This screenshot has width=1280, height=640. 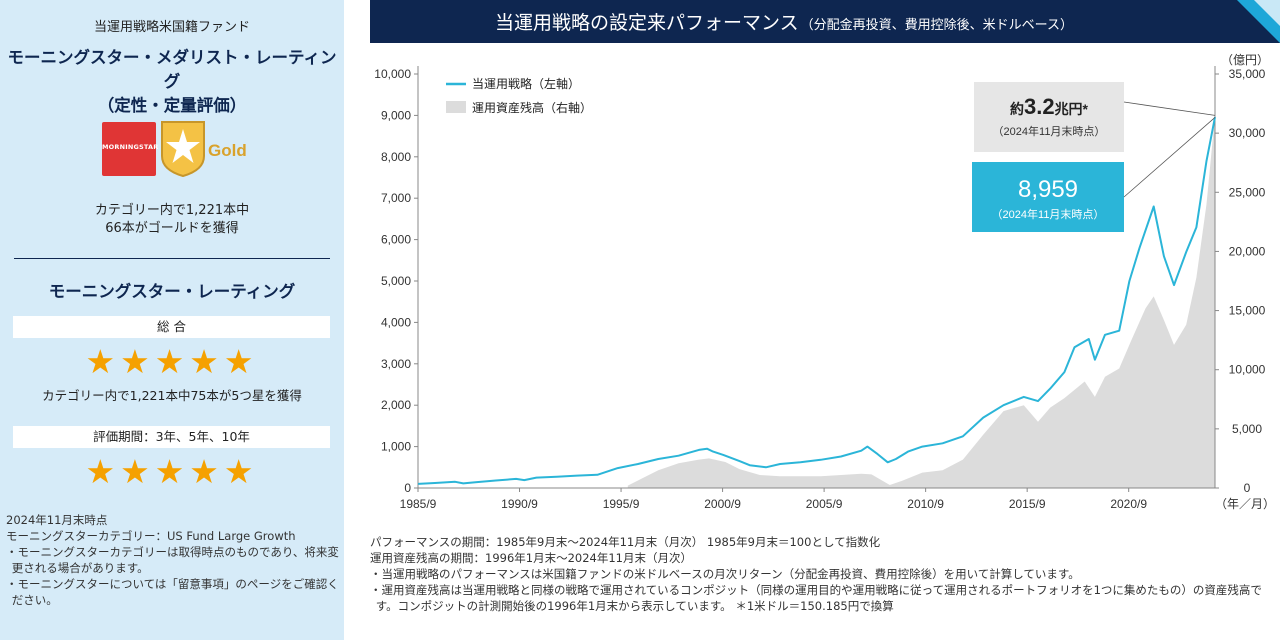 I want to click on y-right-tick-label: 5,000, so click(x=1247, y=429).